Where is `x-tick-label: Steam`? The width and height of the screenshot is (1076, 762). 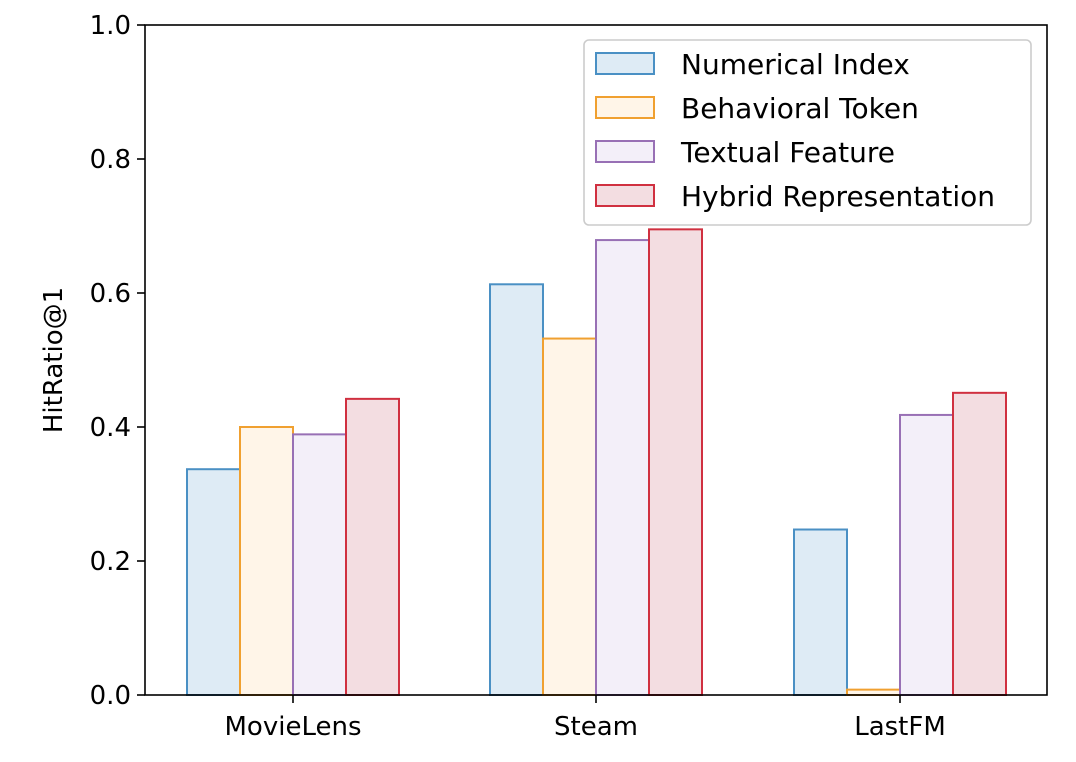
x-tick-label: Steam is located at coordinates (596, 727).